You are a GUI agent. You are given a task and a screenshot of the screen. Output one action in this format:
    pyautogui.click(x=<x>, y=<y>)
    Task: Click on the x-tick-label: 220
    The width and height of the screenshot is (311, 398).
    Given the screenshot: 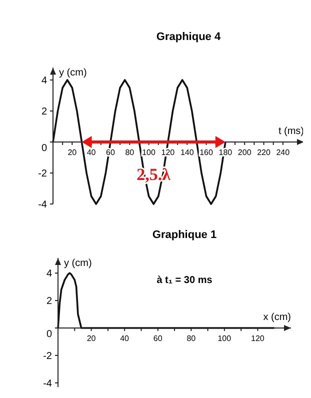 What is the action you would take?
    pyautogui.click(x=264, y=152)
    